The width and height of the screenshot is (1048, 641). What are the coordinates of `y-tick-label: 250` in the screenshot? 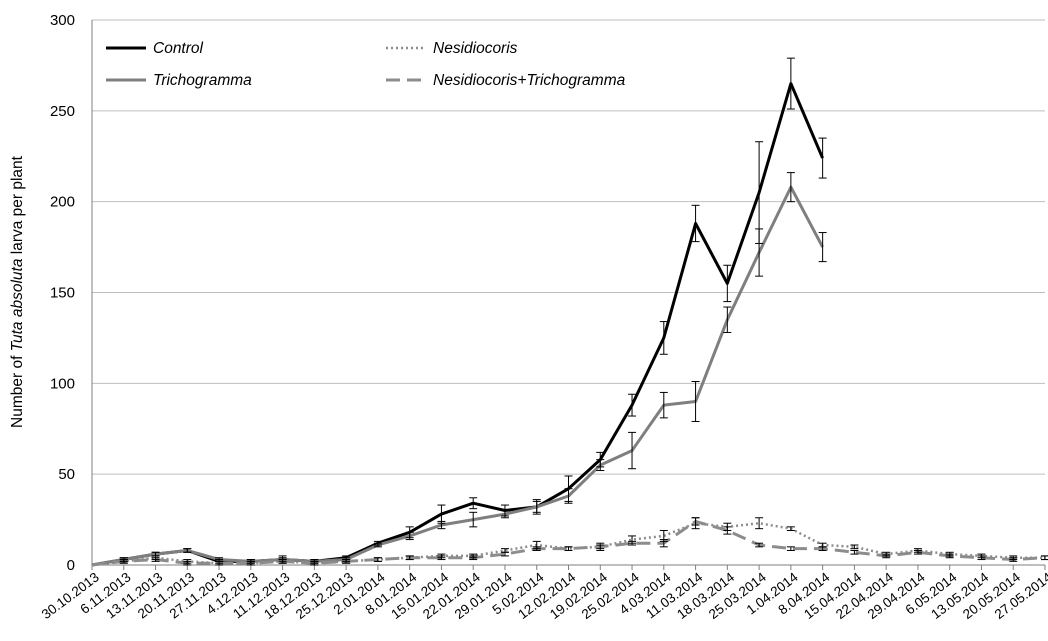 It's located at (62, 111).